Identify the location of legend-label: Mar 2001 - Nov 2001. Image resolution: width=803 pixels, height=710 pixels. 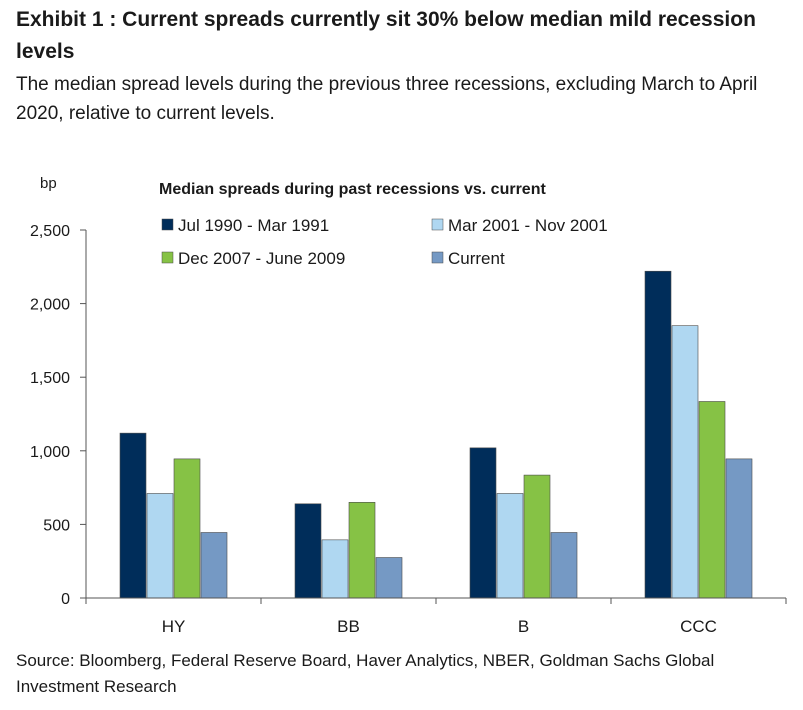
(528, 225).